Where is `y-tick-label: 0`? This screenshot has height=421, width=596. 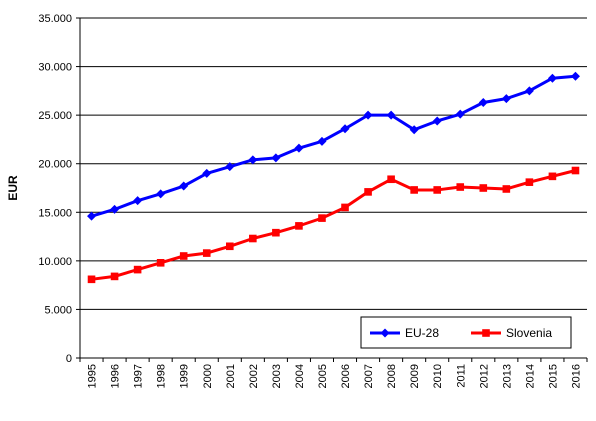
y-tick-label: 0 is located at coordinates (69, 359).